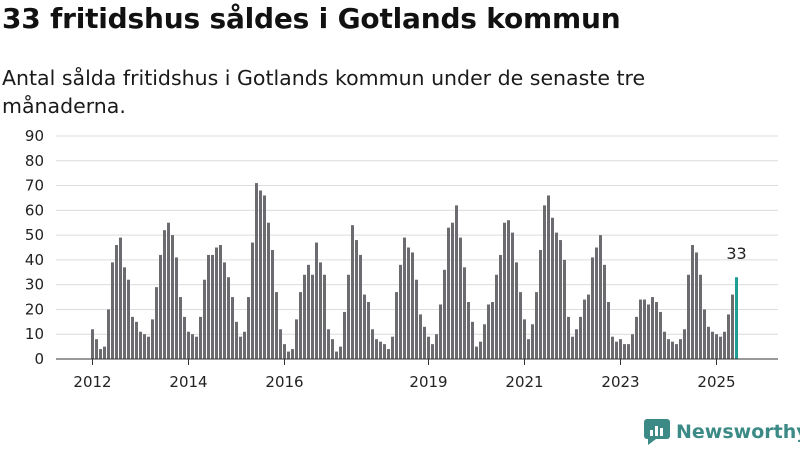 Image resolution: width=800 pixels, height=450 pixels. What do you see at coordinates (738, 432) in the screenshot?
I see `brand-name: Newsworthy` at bounding box center [738, 432].